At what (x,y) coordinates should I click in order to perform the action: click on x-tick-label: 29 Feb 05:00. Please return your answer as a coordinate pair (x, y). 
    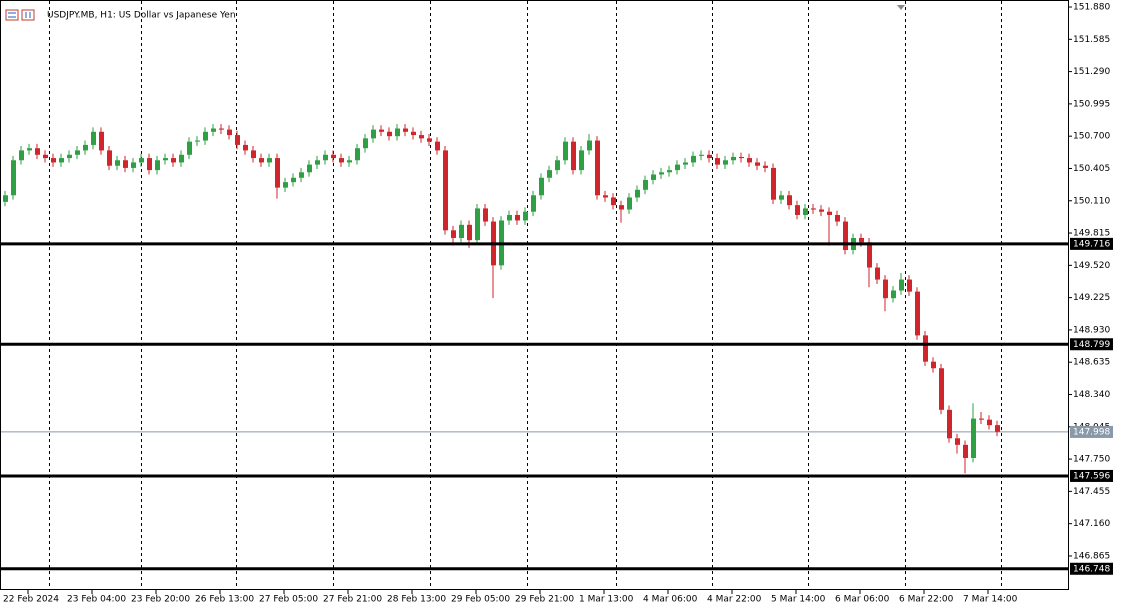
    Looking at the image, I should click on (480, 600).